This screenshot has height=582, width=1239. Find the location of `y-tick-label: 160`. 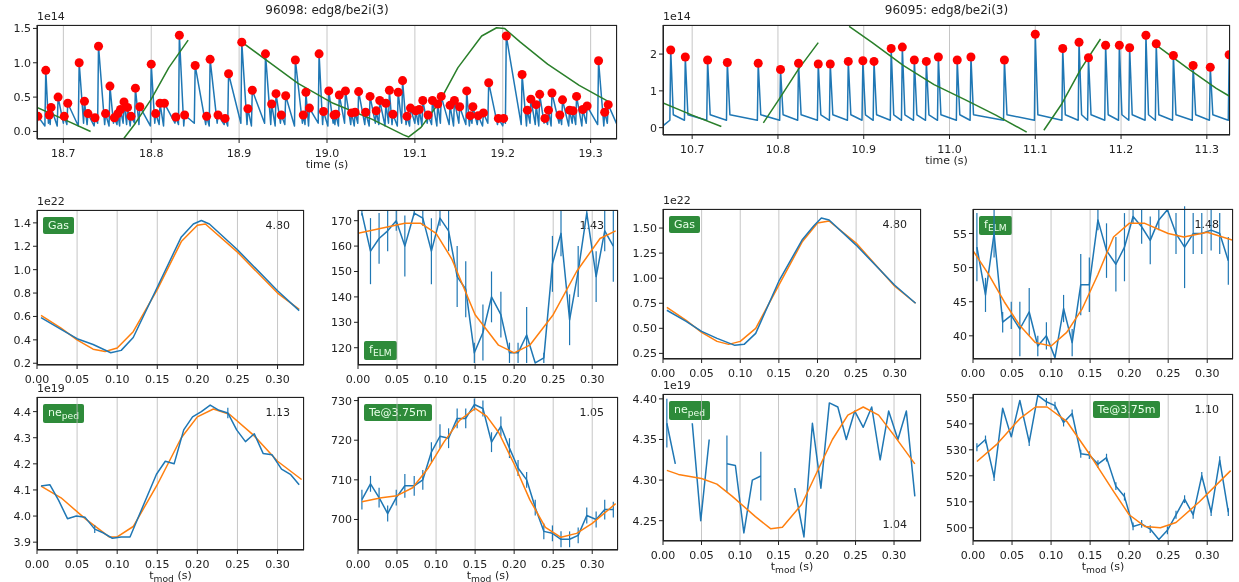

y-tick-label: 160 is located at coordinates (341, 247).